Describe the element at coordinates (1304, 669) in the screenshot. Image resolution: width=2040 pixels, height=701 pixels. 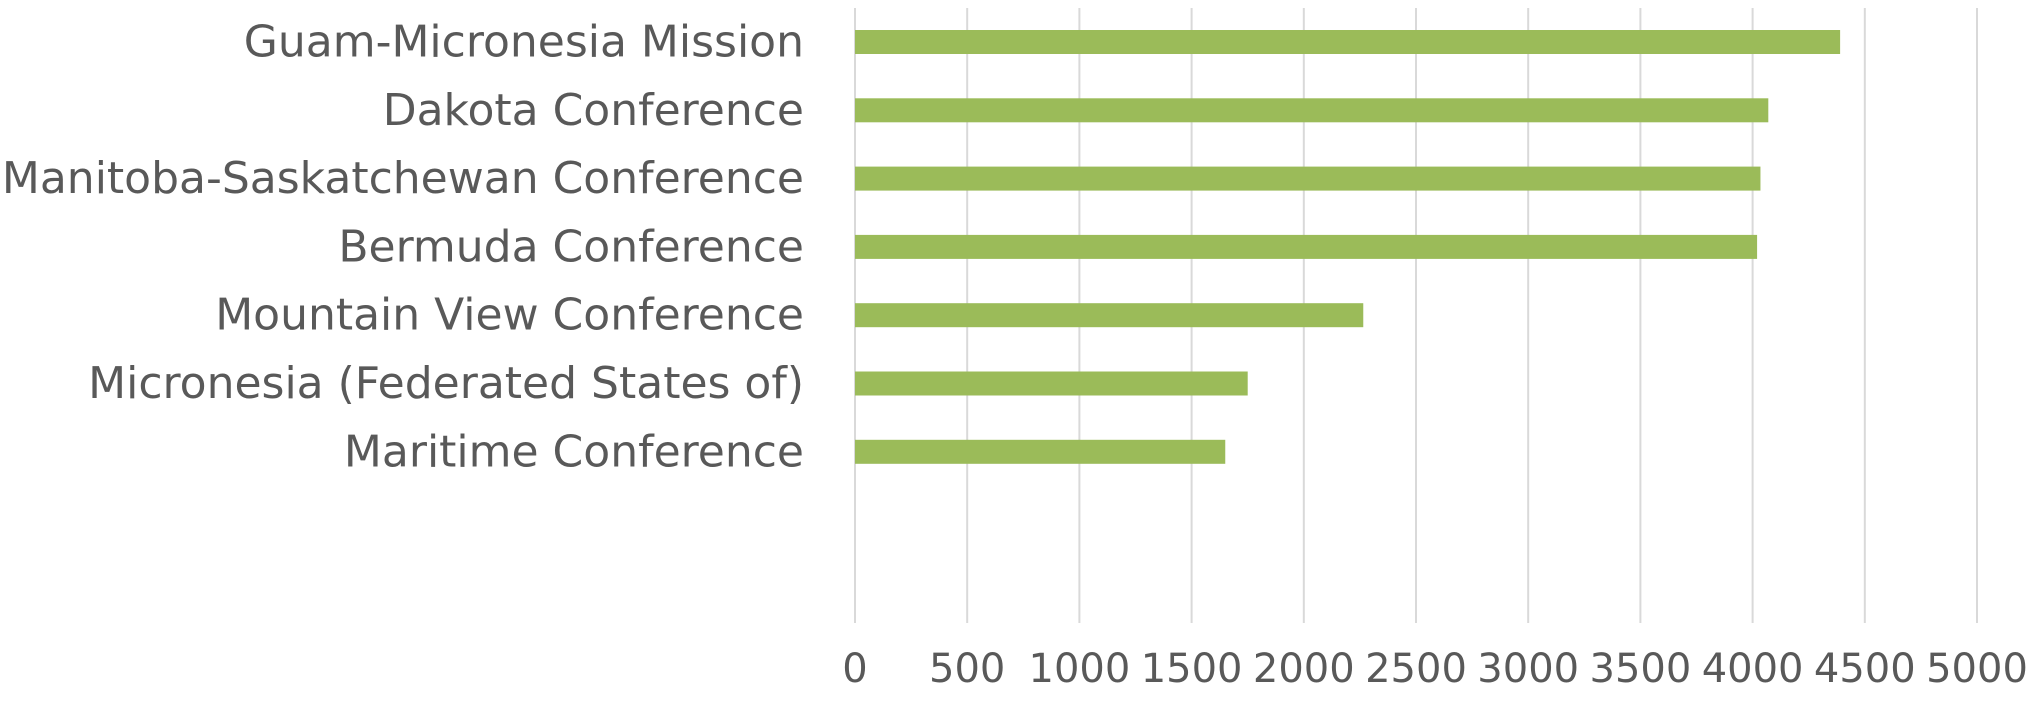
I see `x-tick-label: 2000` at that location.